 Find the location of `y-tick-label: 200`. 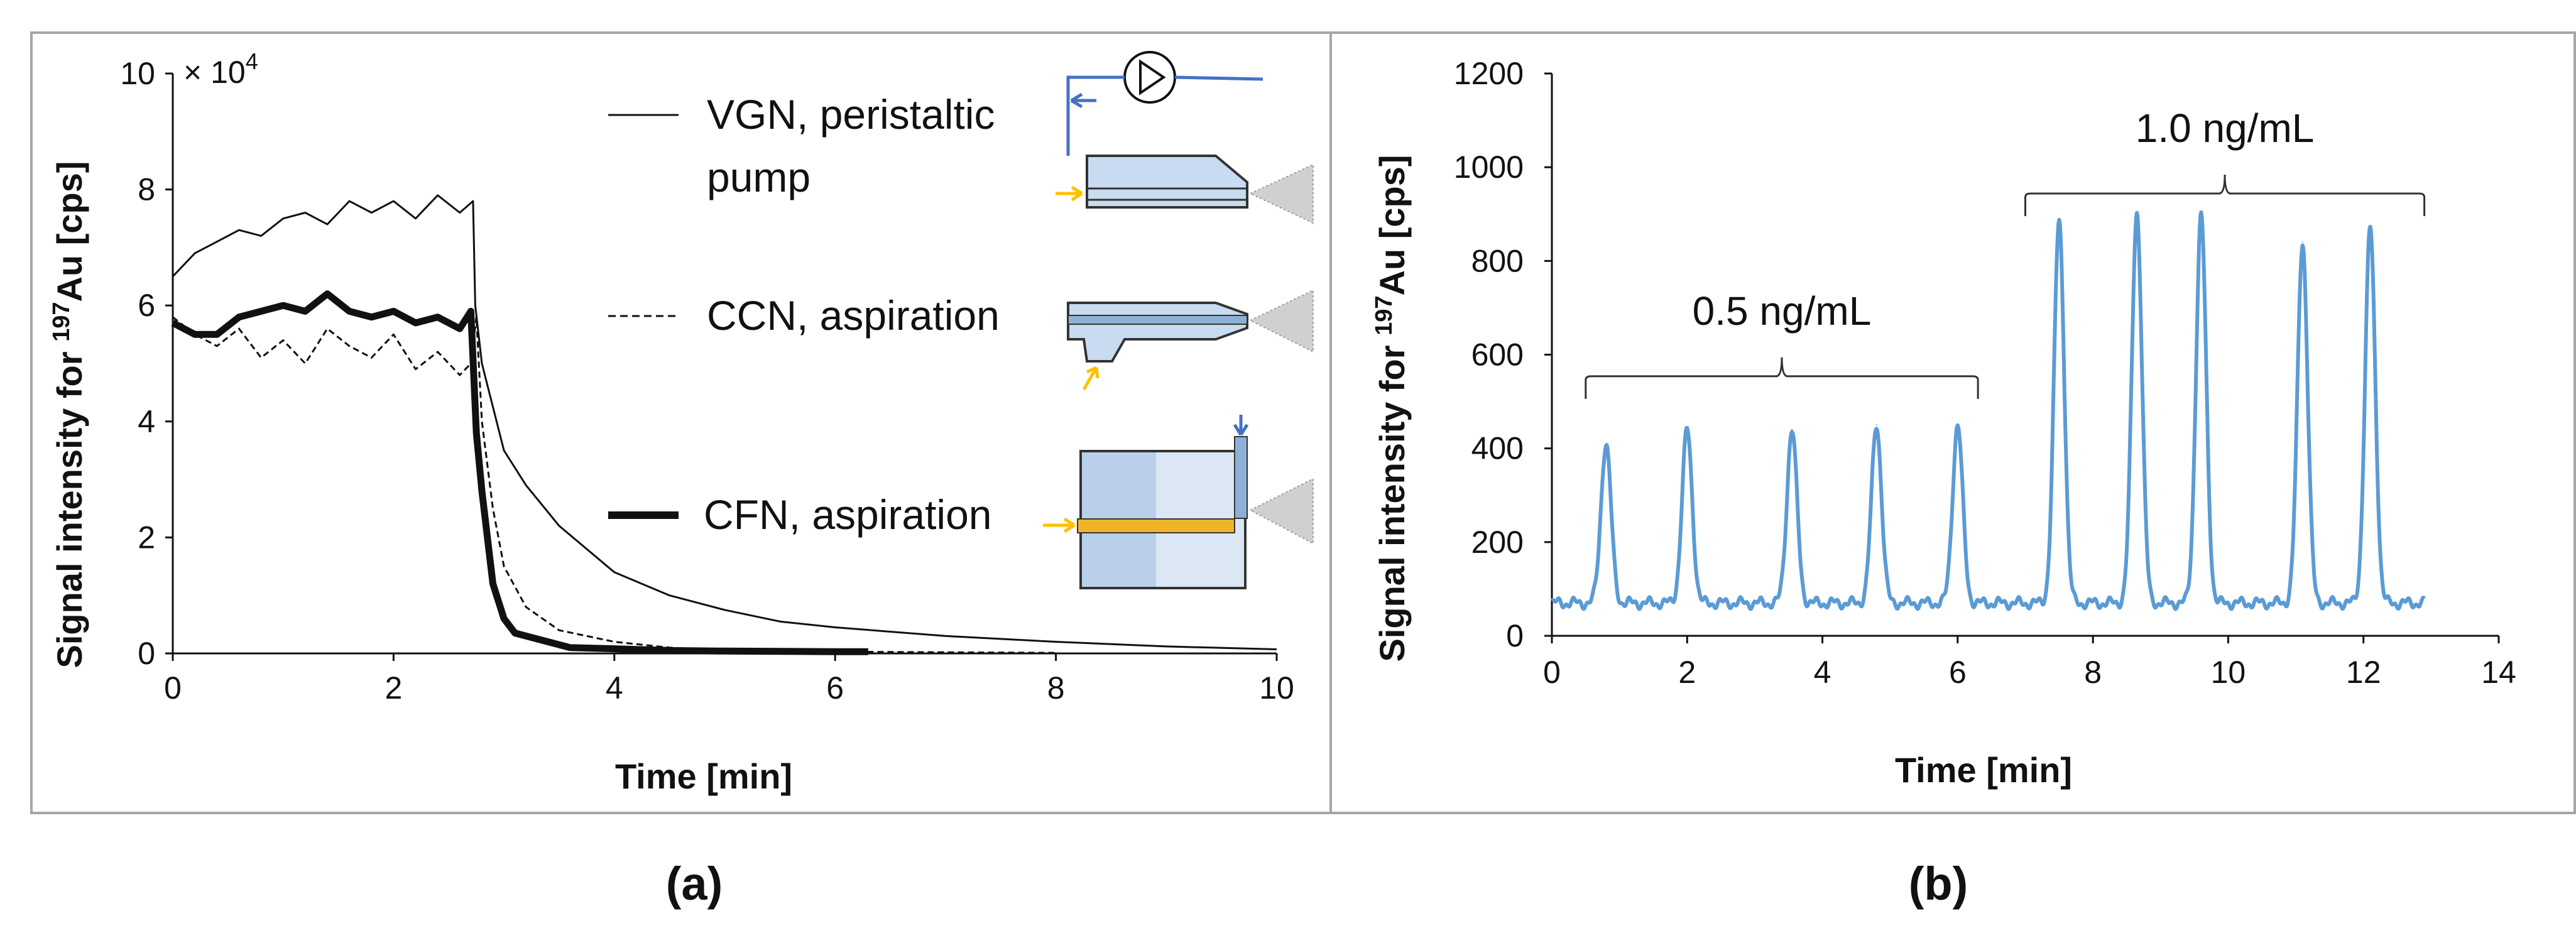

y-tick-label: 200 is located at coordinates (1498, 543).